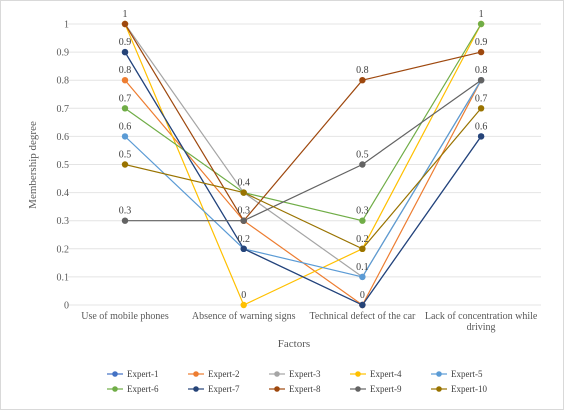 The height and width of the screenshot is (411, 564). I want to click on y-tick-label: 0, so click(66, 306).